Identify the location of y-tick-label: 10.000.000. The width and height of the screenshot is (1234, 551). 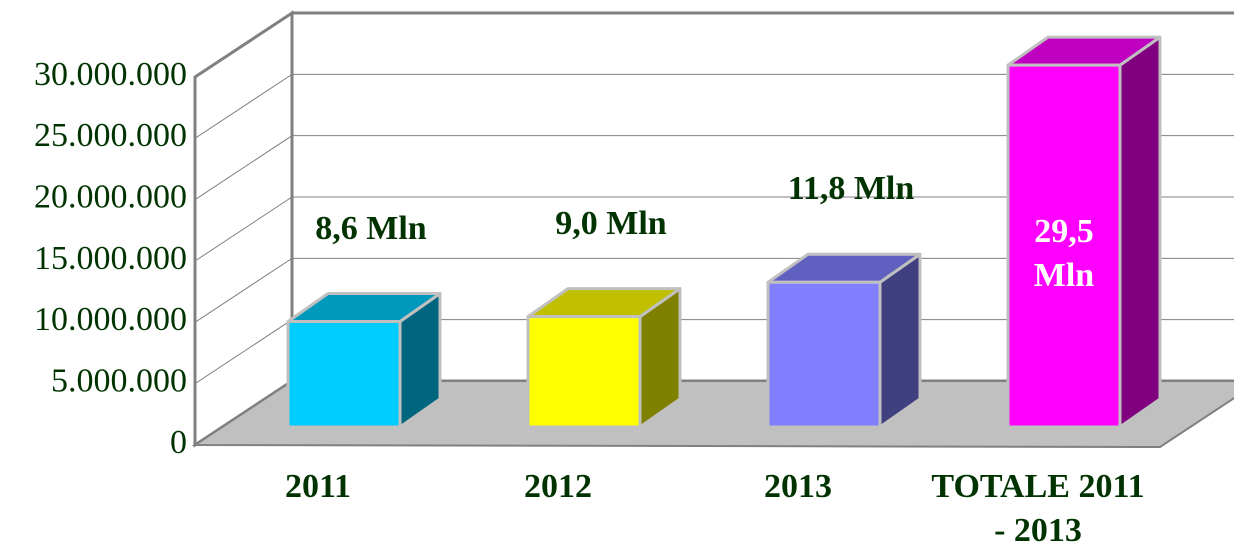
(110, 319).